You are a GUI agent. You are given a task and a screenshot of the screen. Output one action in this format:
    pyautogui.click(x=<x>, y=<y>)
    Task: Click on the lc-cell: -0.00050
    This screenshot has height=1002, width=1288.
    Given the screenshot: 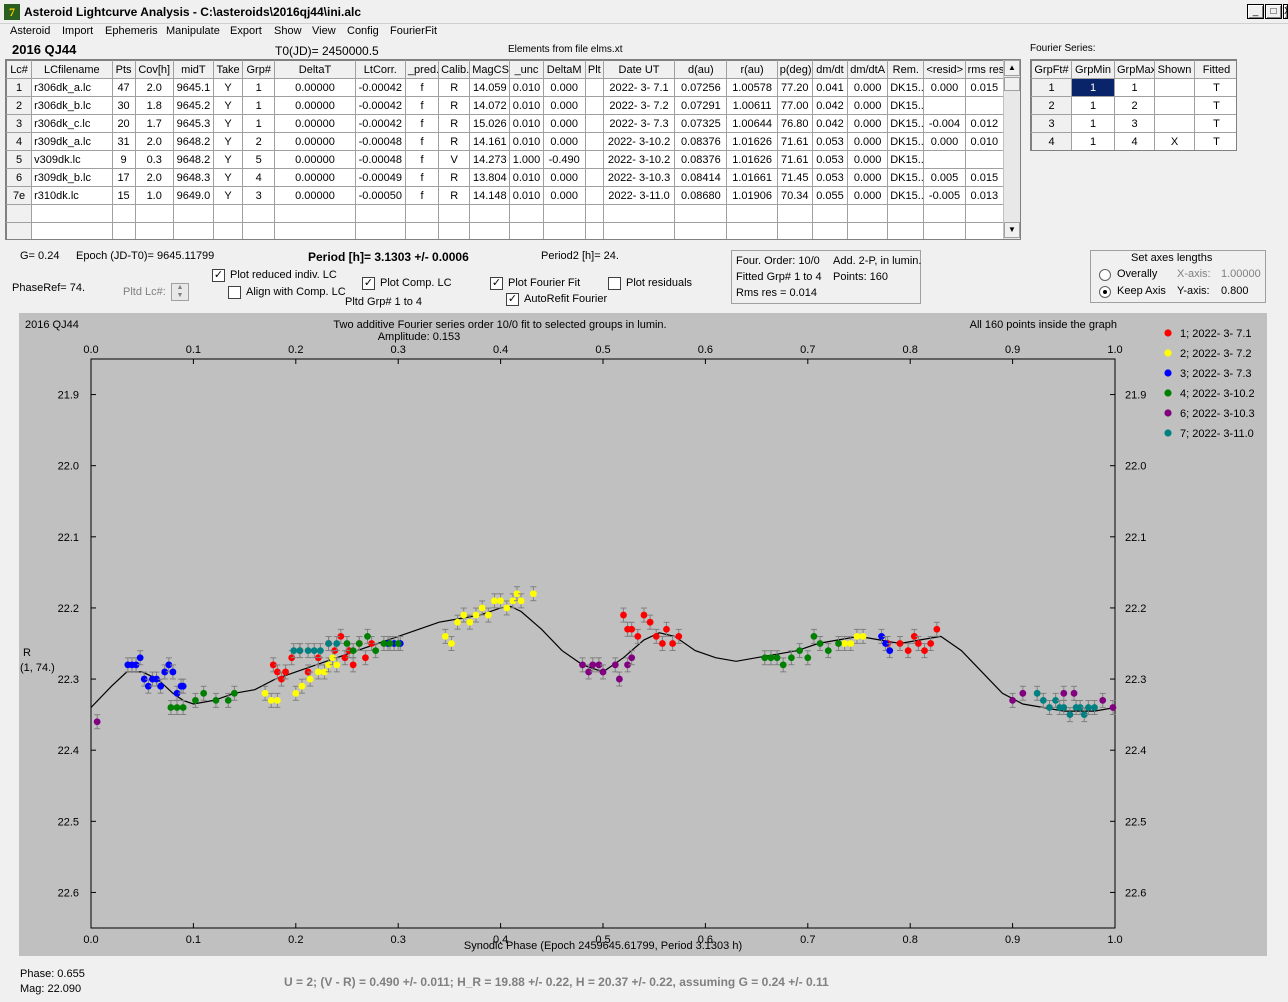 What is the action you would take?
    pyautogui.click(x=380, y=195)
    